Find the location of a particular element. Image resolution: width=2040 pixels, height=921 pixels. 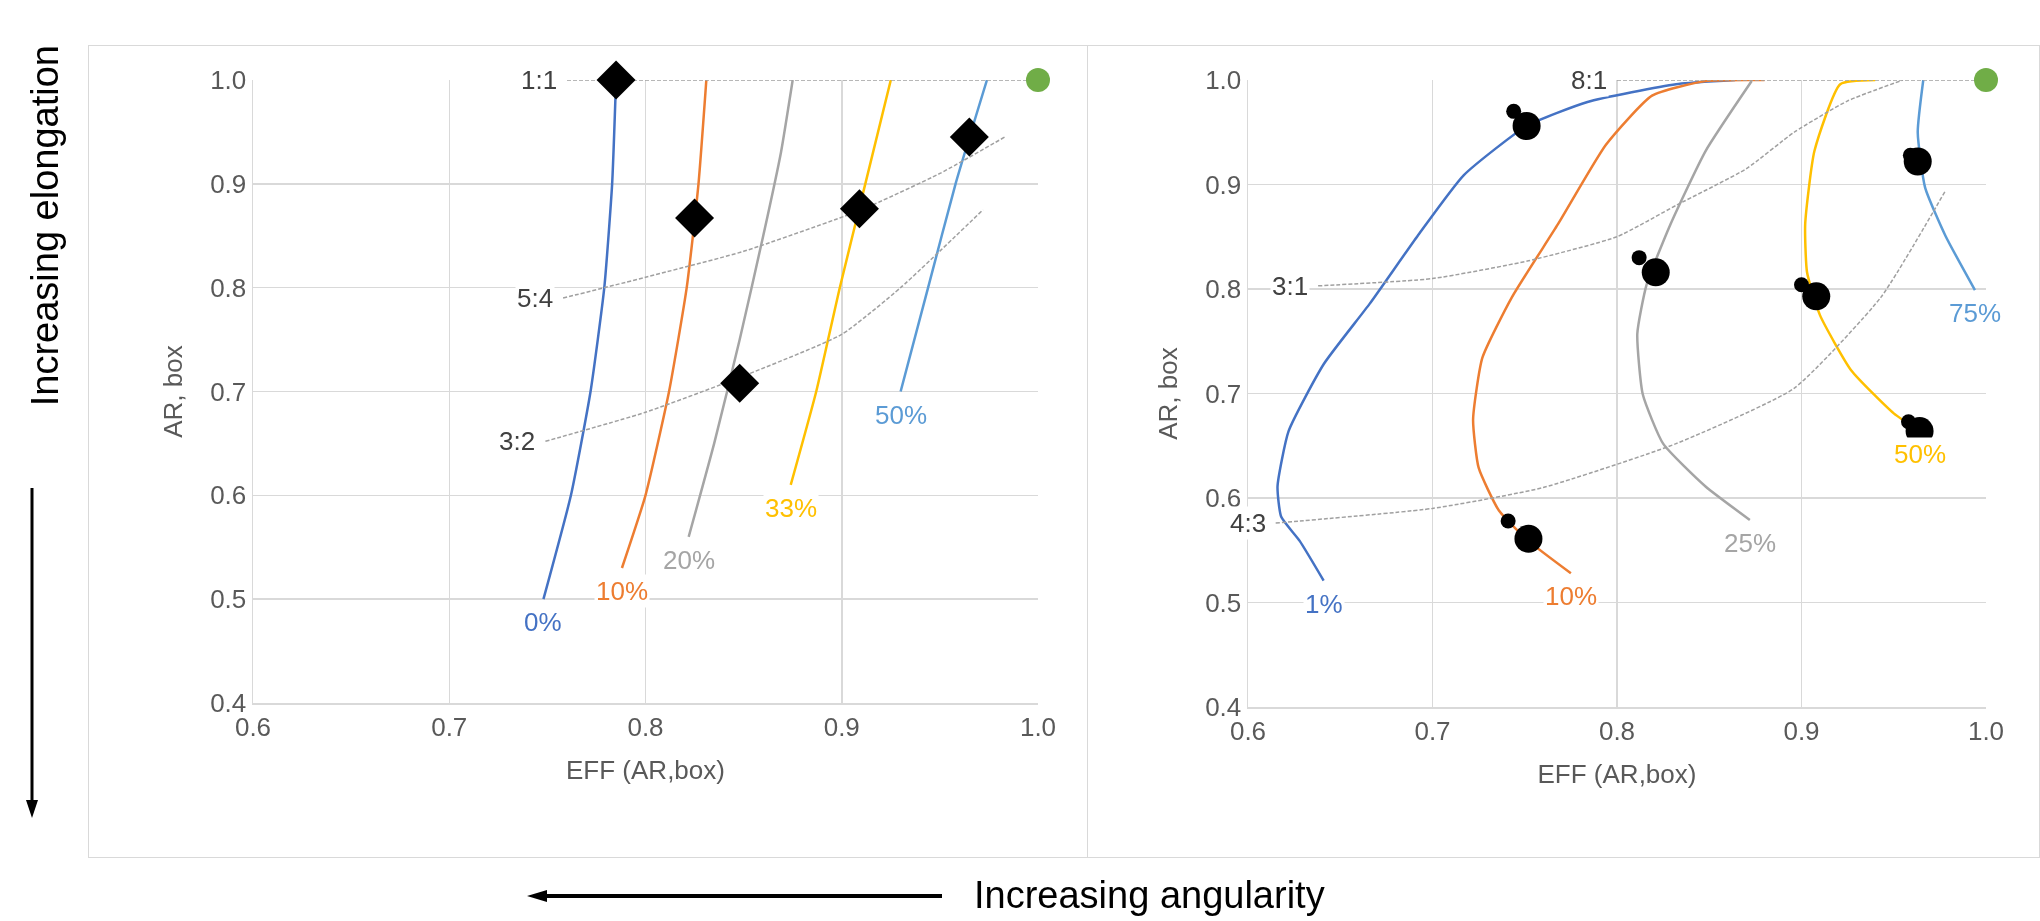

series-label: 20% is located at coordinates (689, 560).